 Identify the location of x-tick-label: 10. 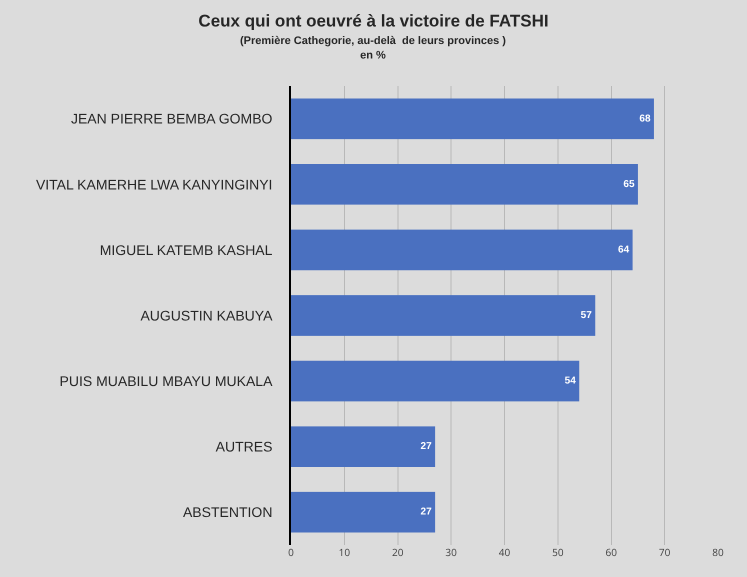
(344, 552).